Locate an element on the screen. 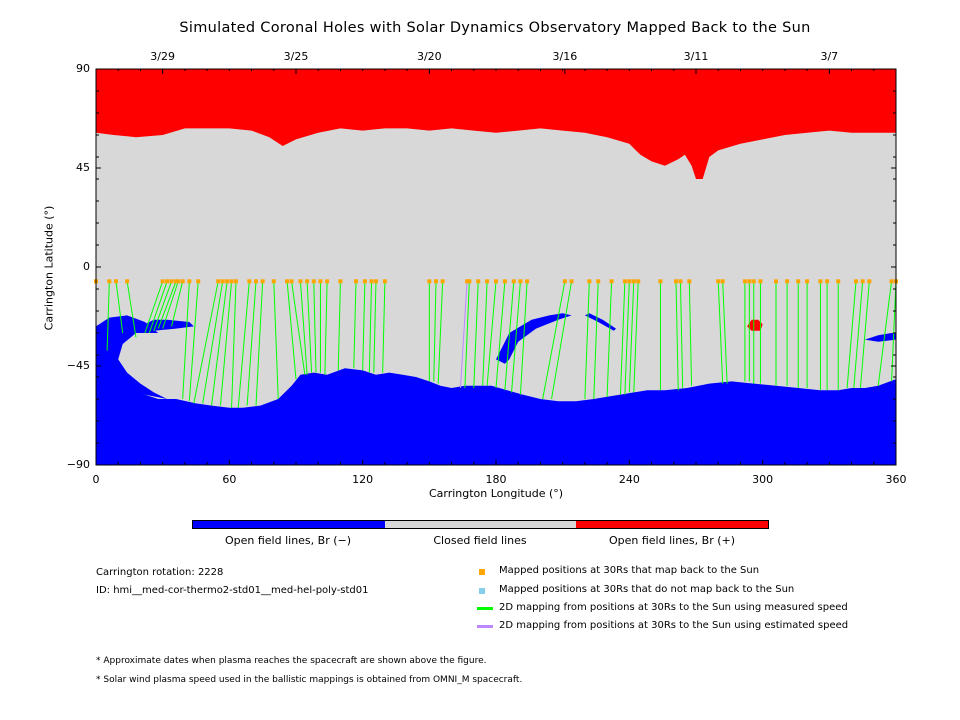  x-tick-label: 300 is located at coordinates (763, 479).